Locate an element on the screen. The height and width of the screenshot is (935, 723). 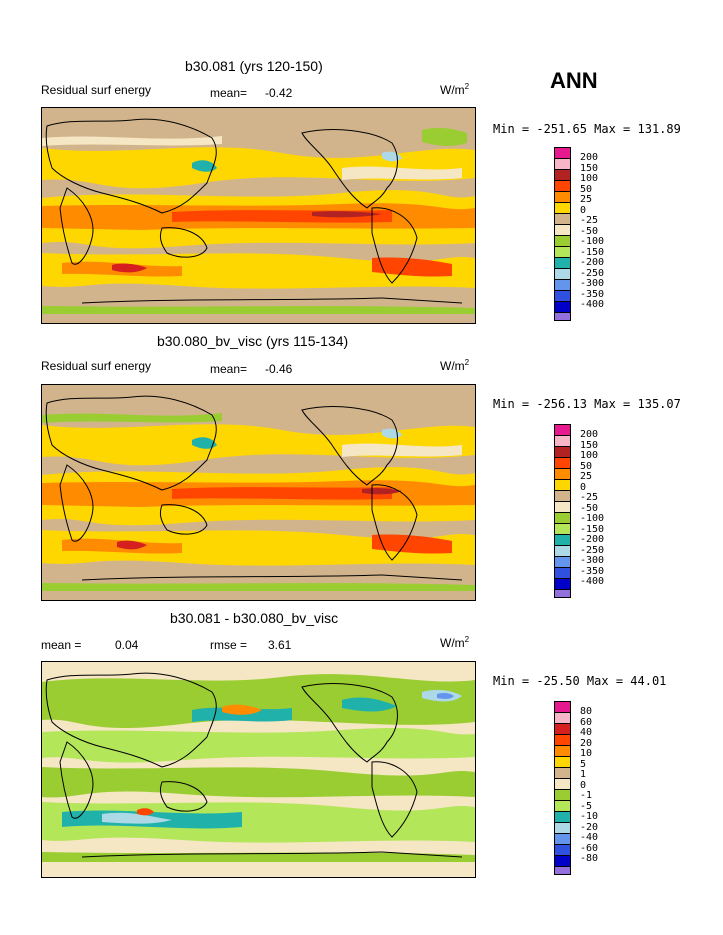
panel3-units: W/m2 is located at coordinates (455, 642).